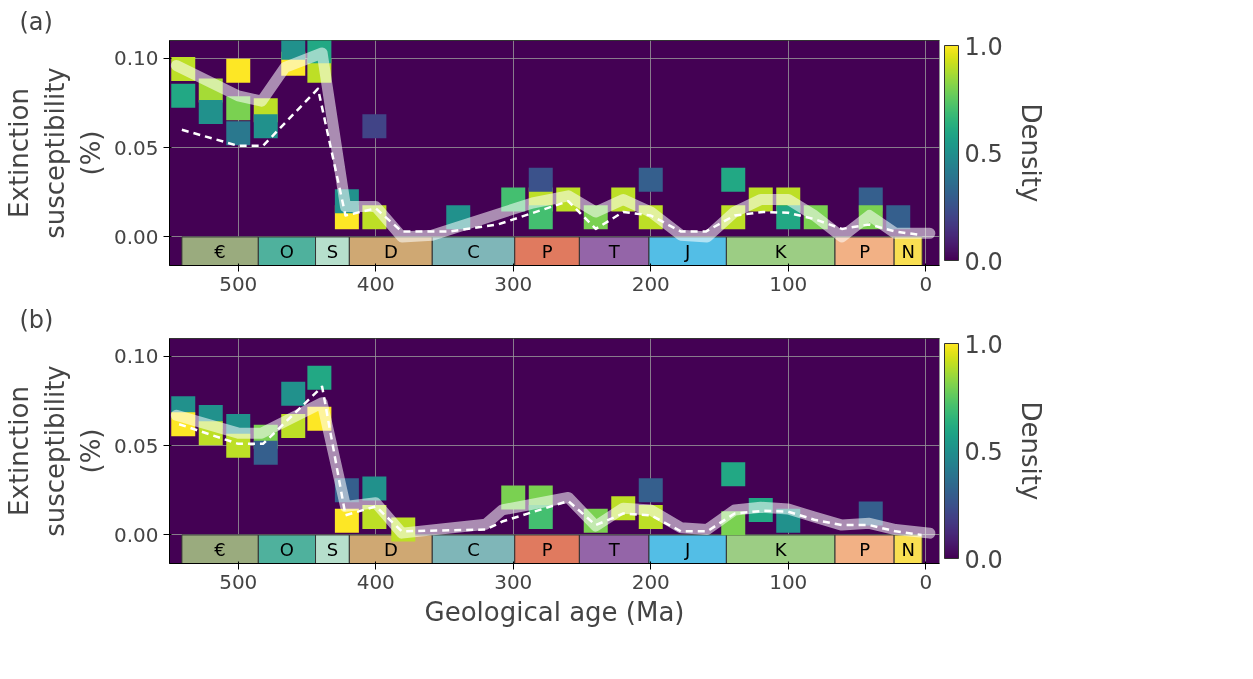 This screenshot has width=1253, height=679. Describe the element at coordinates (36, 319) in the screenshot. I see `chart-title: (b)` at that location.